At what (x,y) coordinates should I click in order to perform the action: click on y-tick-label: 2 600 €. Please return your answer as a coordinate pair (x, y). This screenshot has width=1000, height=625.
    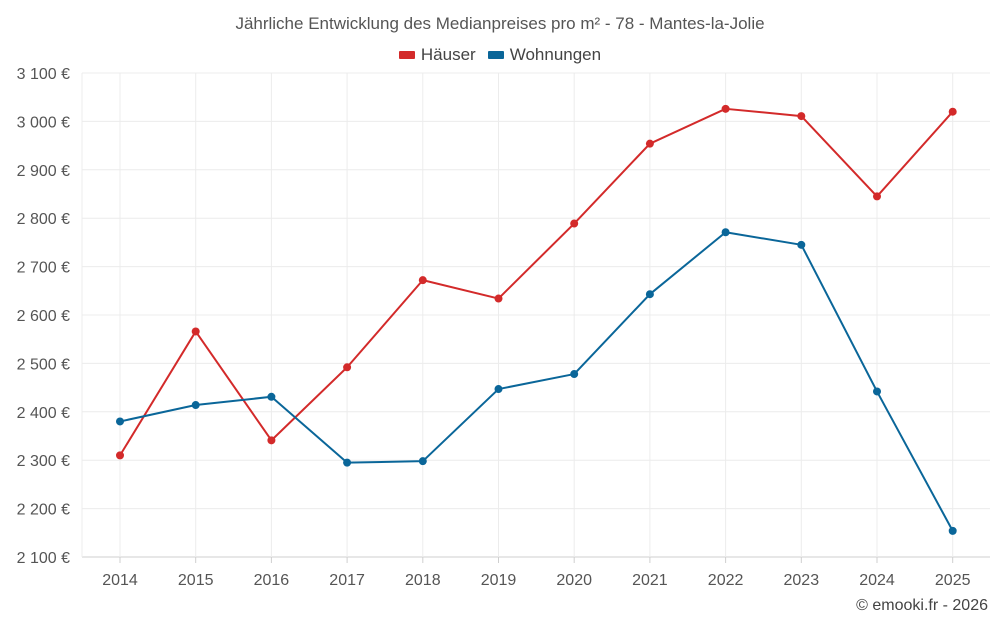
    Looking at the image, I should click on (43, 316).